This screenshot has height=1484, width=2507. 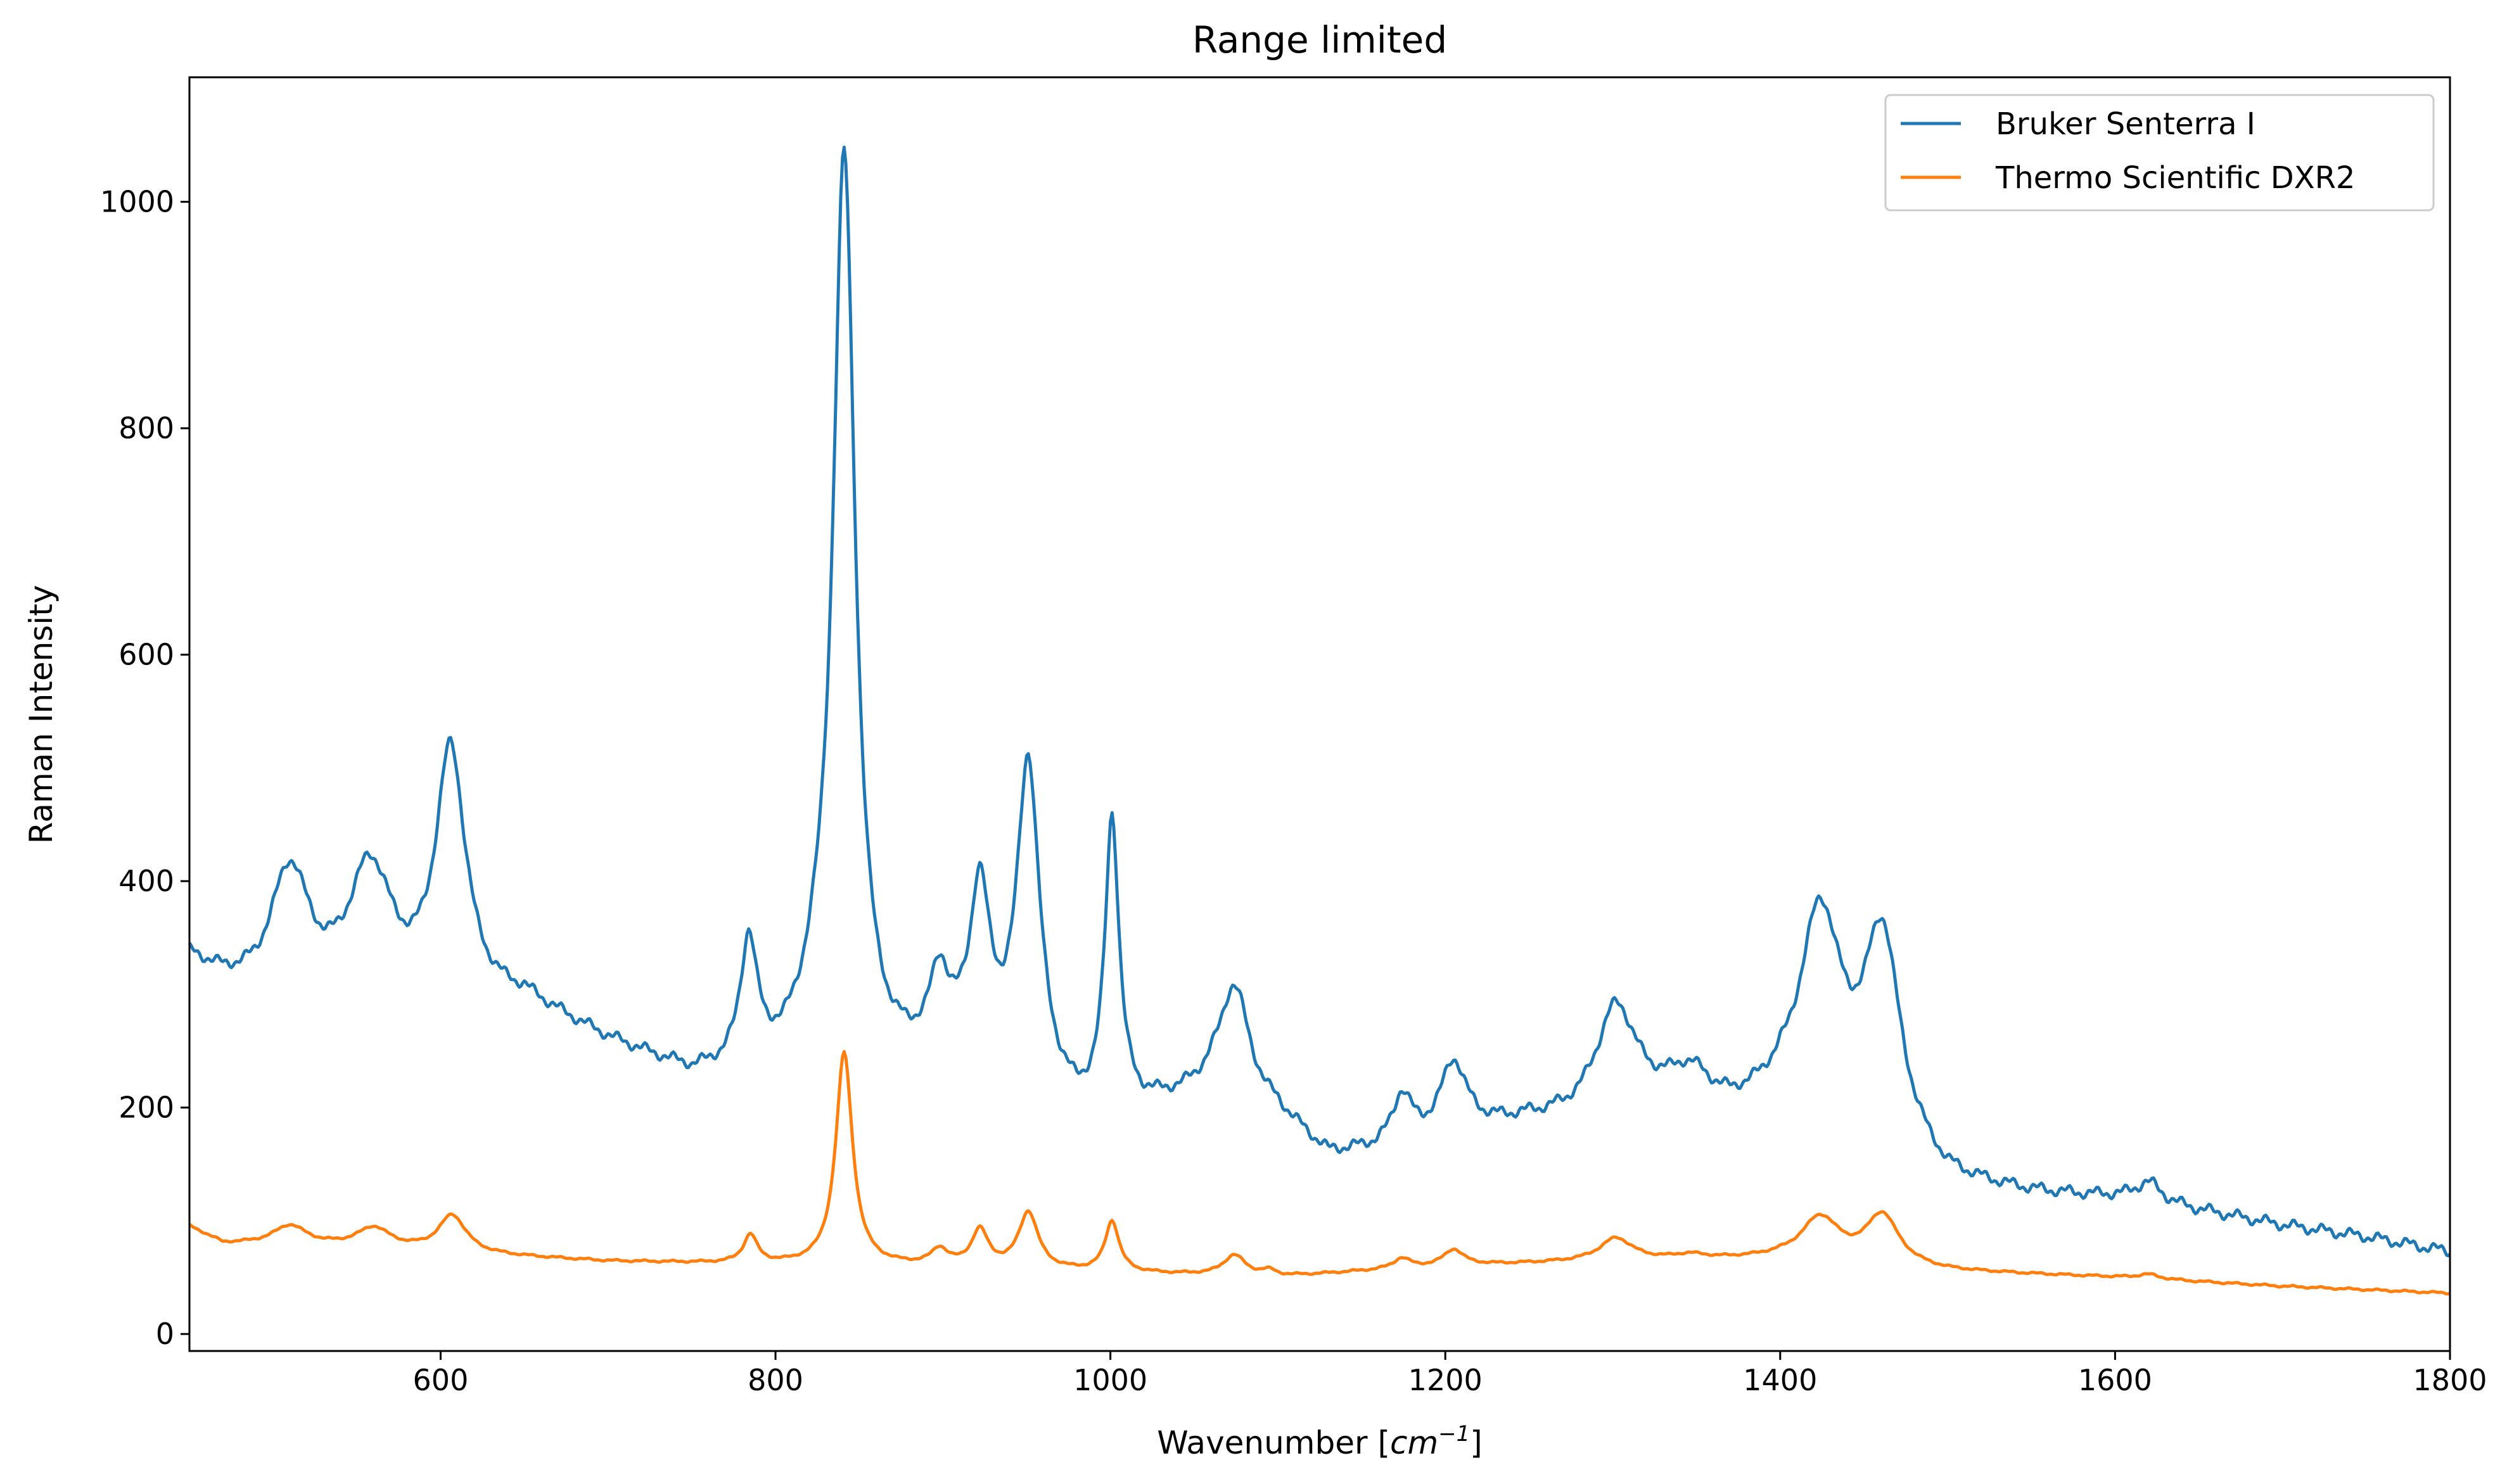 What do you see at coordinates (137, 202) in the screenshot?
I see `y-tick-label: 1000` at bounding box center [137, 202].